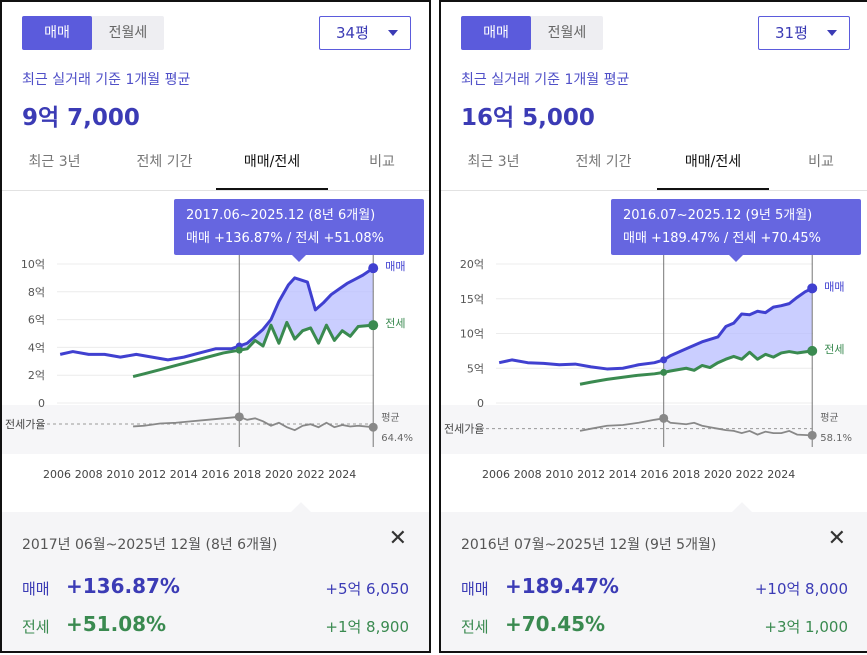 The image size is (867, 655). What do you see at coordinates (215, 589) in the screenshot?
I see `summary-row-sale: 매매 +136.87% +5억 6,050` at bounding box center [215, 589].